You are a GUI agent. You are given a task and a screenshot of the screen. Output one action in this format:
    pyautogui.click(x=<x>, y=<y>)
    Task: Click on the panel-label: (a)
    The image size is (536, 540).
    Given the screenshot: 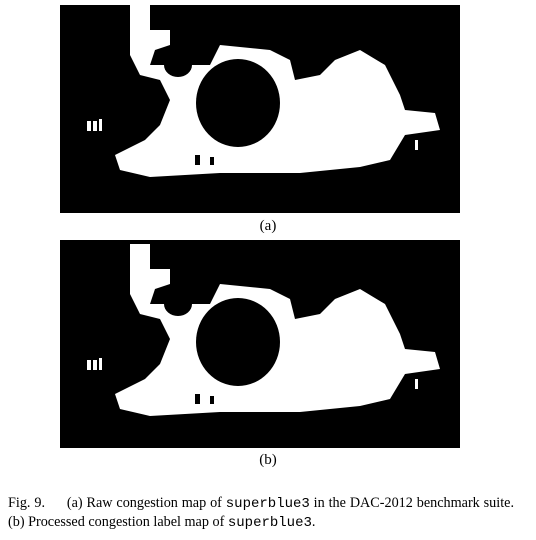 What is the action you would take?
    pyautogui.click(x=268, y=226)
    